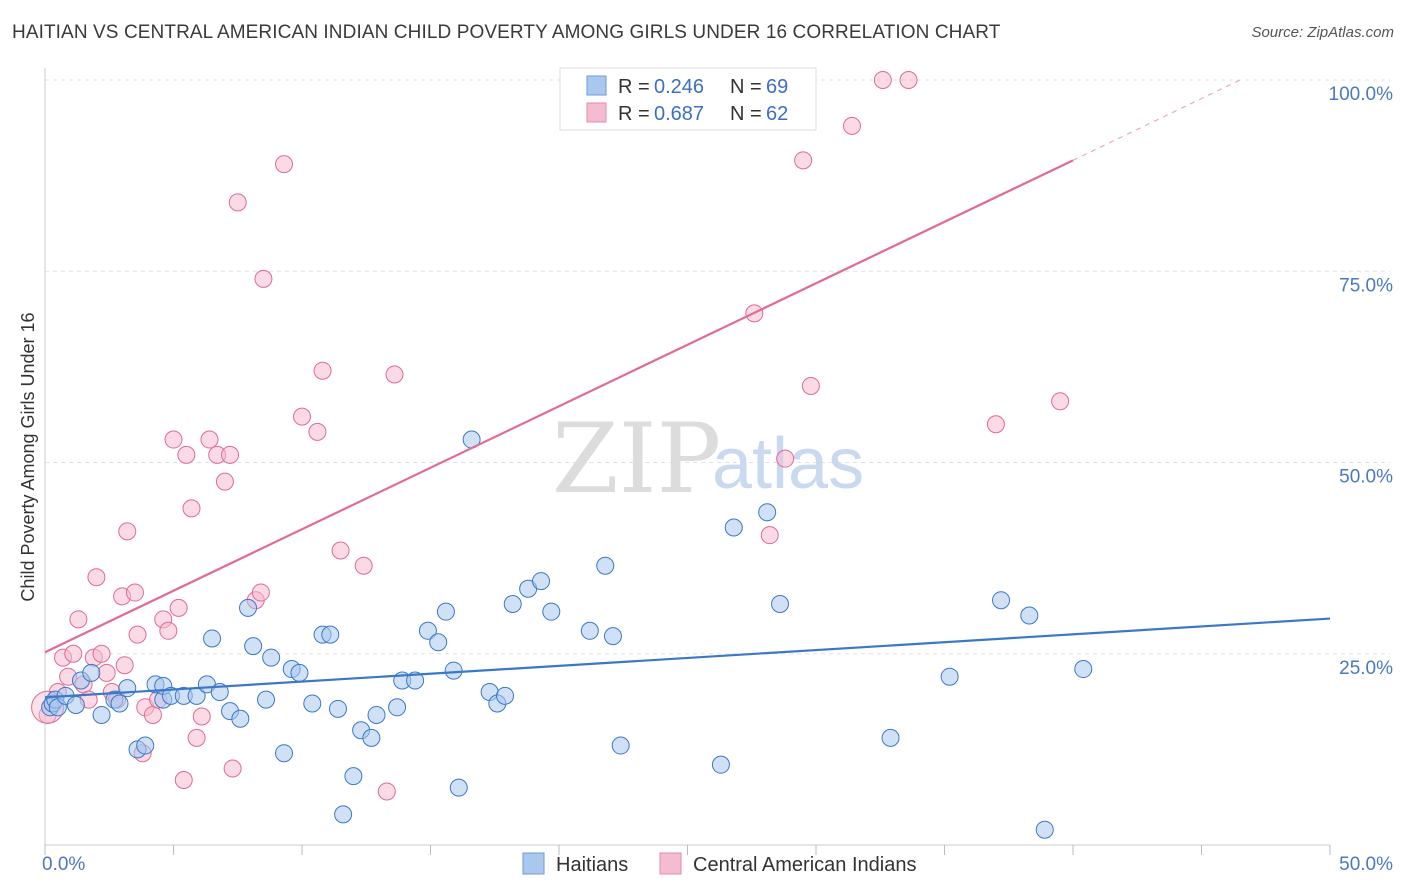 The height and width of the screenshot is (892, 1406). Describe the element at coordinates (1361, 94) in the screenshot. I see `y-tick-label: 100.0%` at that location.